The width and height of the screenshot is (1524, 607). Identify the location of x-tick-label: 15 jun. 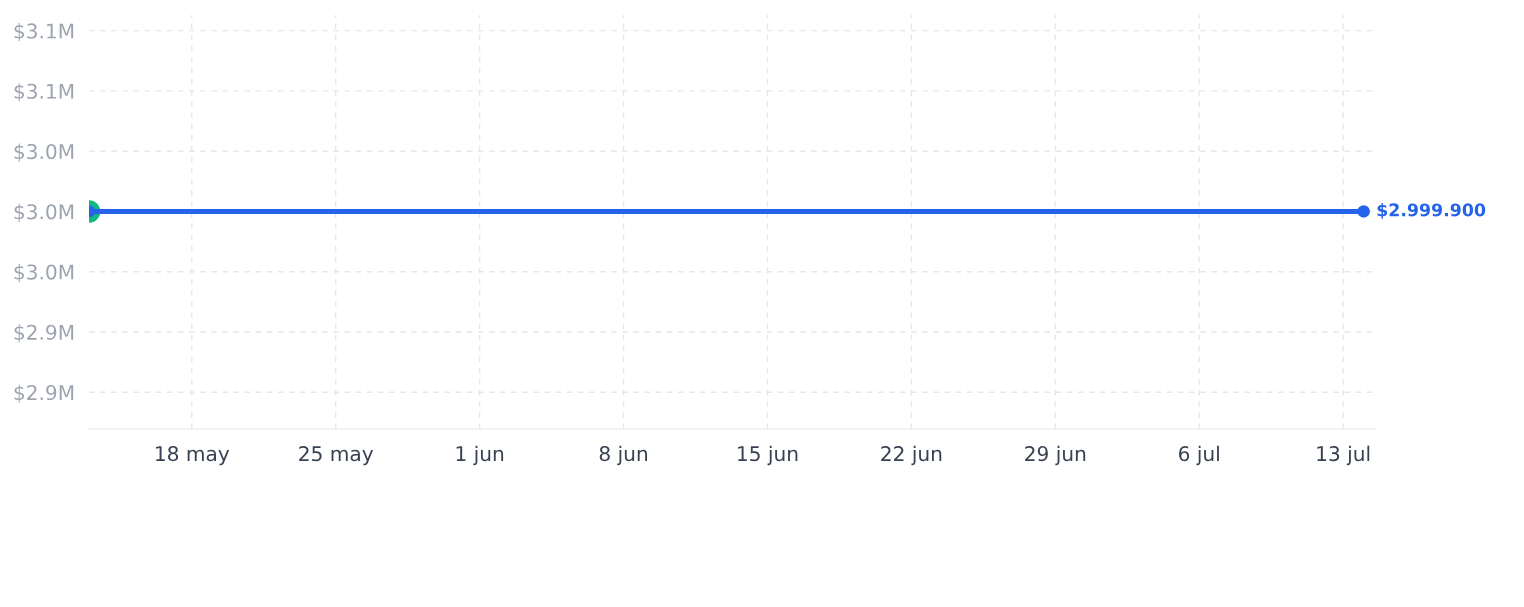
(768, 455).